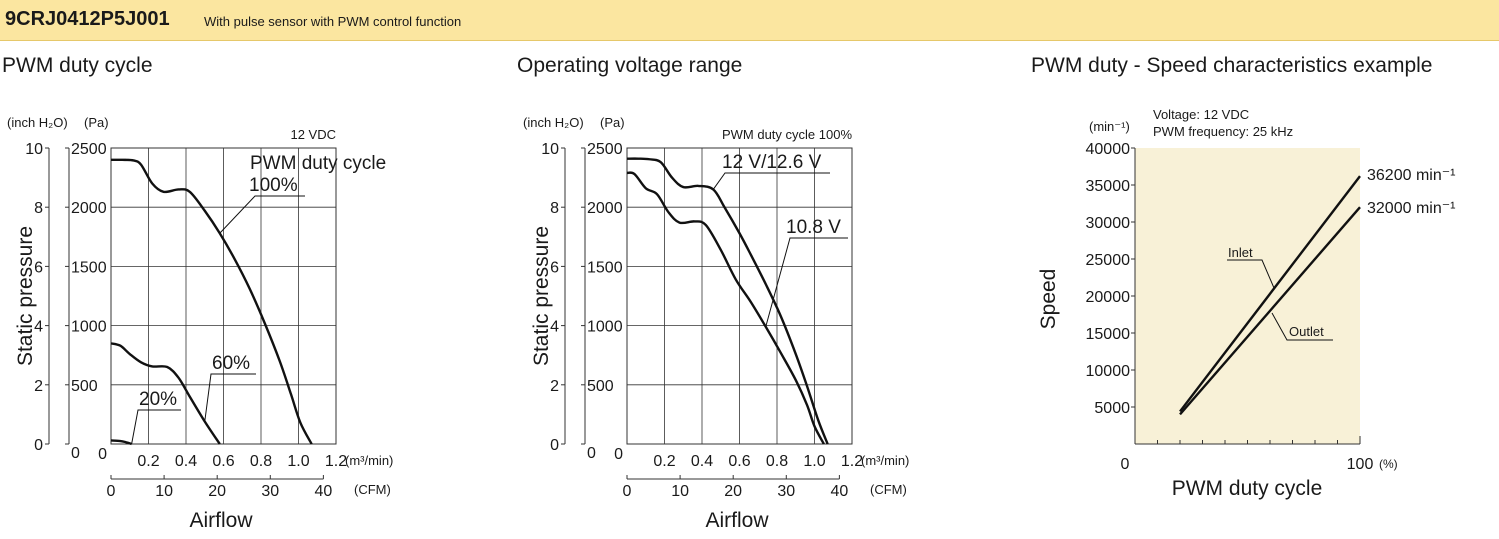 This screenshot has width=1499, height=539. I want to click on chart2-y-tick-label: 1500, so click(605, 267).